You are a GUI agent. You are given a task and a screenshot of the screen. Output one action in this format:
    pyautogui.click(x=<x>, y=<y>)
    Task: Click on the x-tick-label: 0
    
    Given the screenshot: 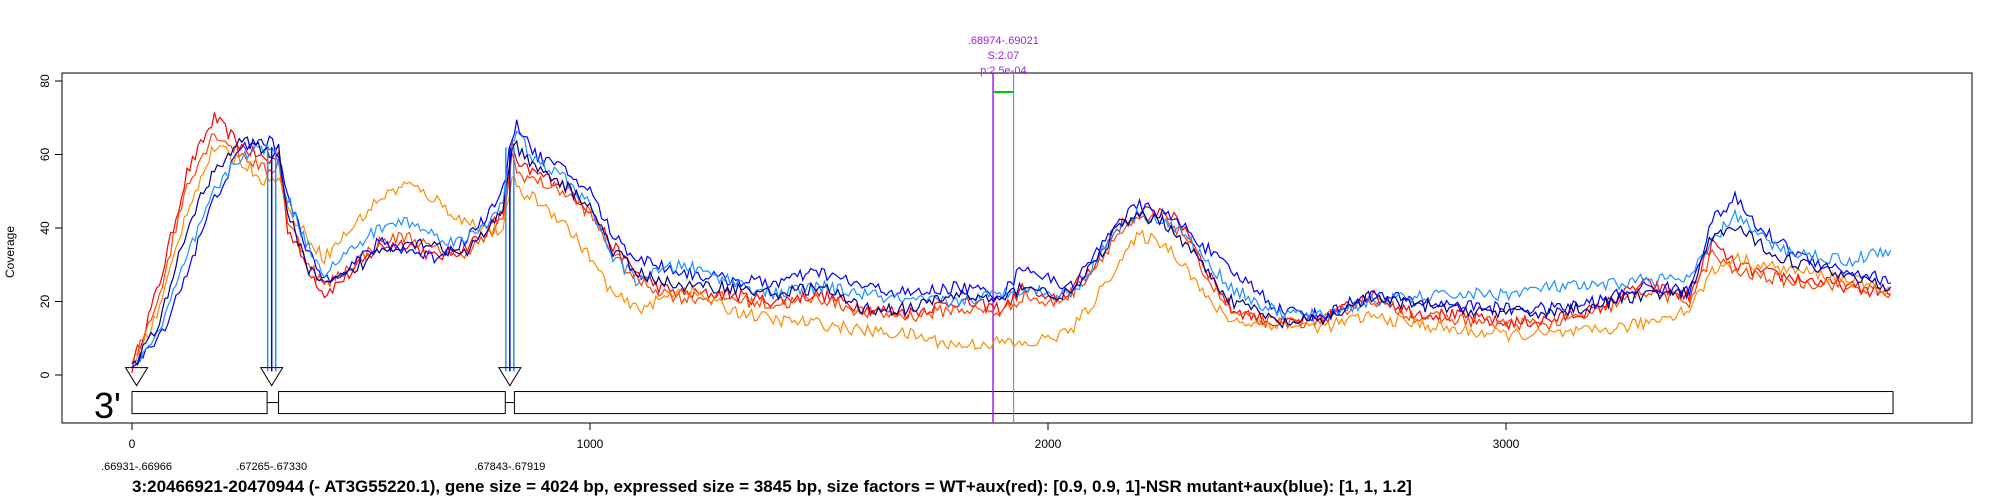 What is the action you would take?
    pyautogui.click(x=132, y=444)
    